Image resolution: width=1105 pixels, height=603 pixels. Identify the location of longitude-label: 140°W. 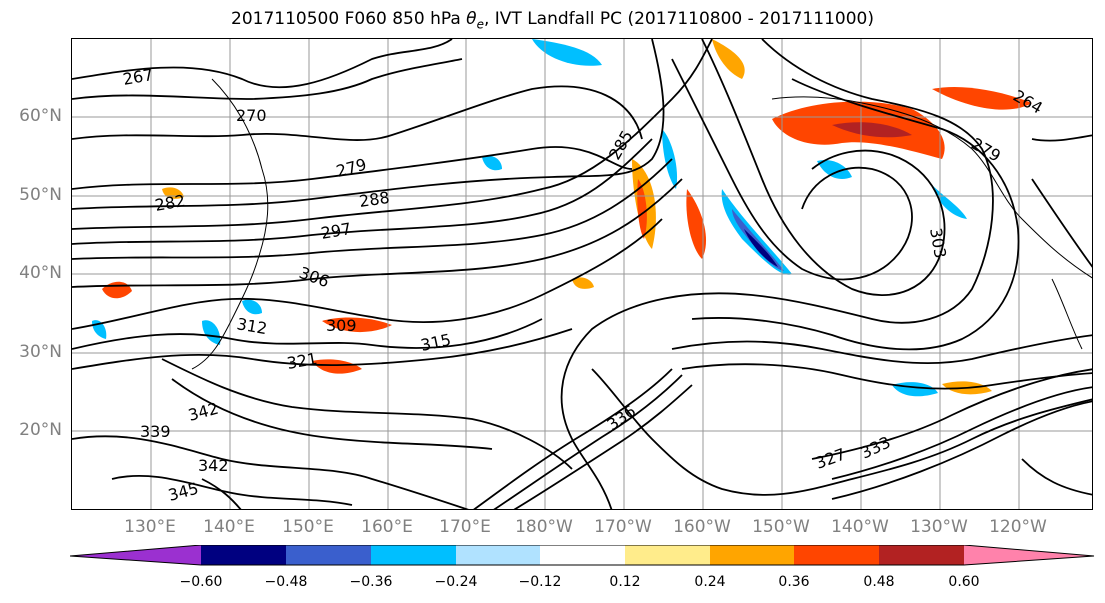
(860, 527).